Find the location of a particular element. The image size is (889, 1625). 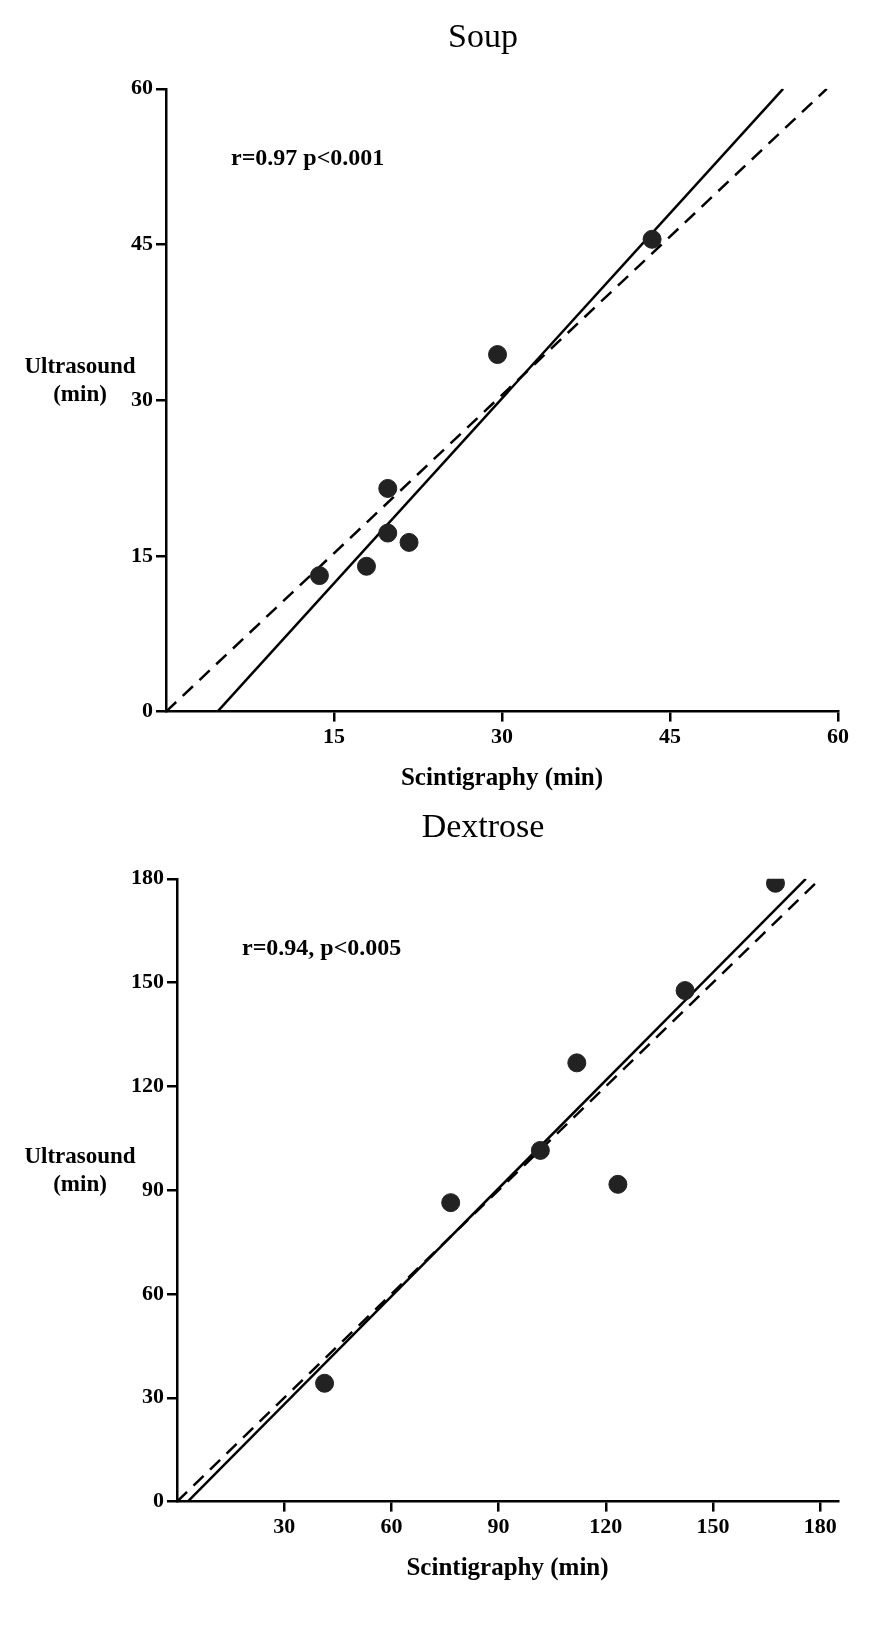

y-axis-title: Ultrasound (min) is located at coordinates (80, 1170).